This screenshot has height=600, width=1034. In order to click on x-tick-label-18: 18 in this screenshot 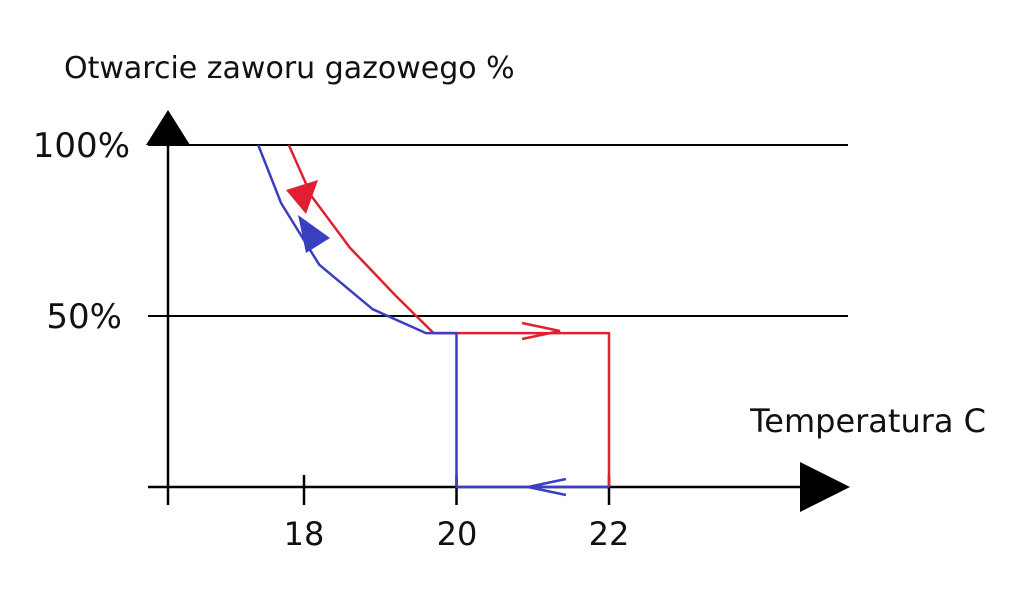, I will do `click(304, 534)`.